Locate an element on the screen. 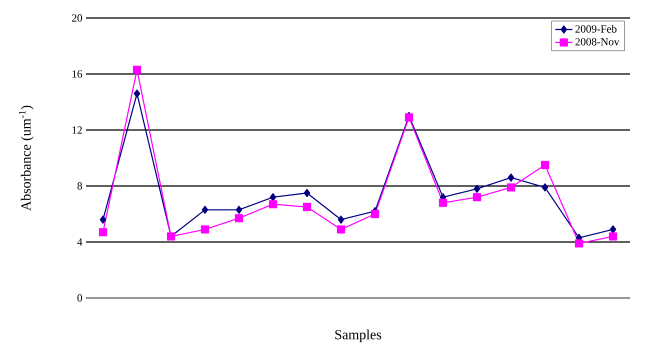 The height and width of the screenshot is (351, 654). y-tick-label: 4 is located at coordinates (79, 242).